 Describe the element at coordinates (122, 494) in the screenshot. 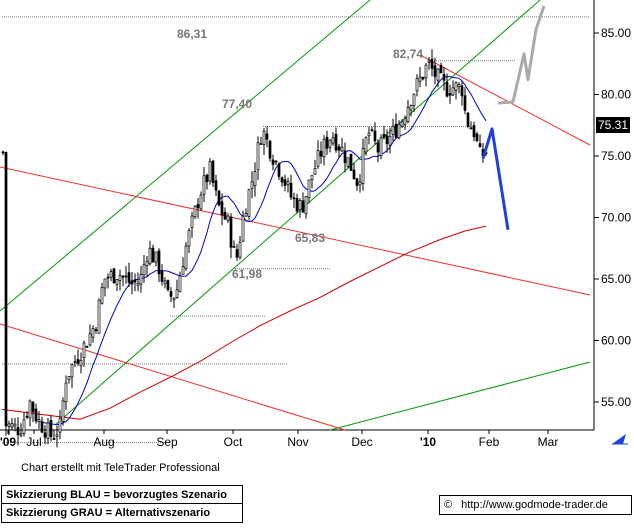

I see `legend-blue-scenario: Skizzierung BLAU = bevorzugtes Szenario` at that location.